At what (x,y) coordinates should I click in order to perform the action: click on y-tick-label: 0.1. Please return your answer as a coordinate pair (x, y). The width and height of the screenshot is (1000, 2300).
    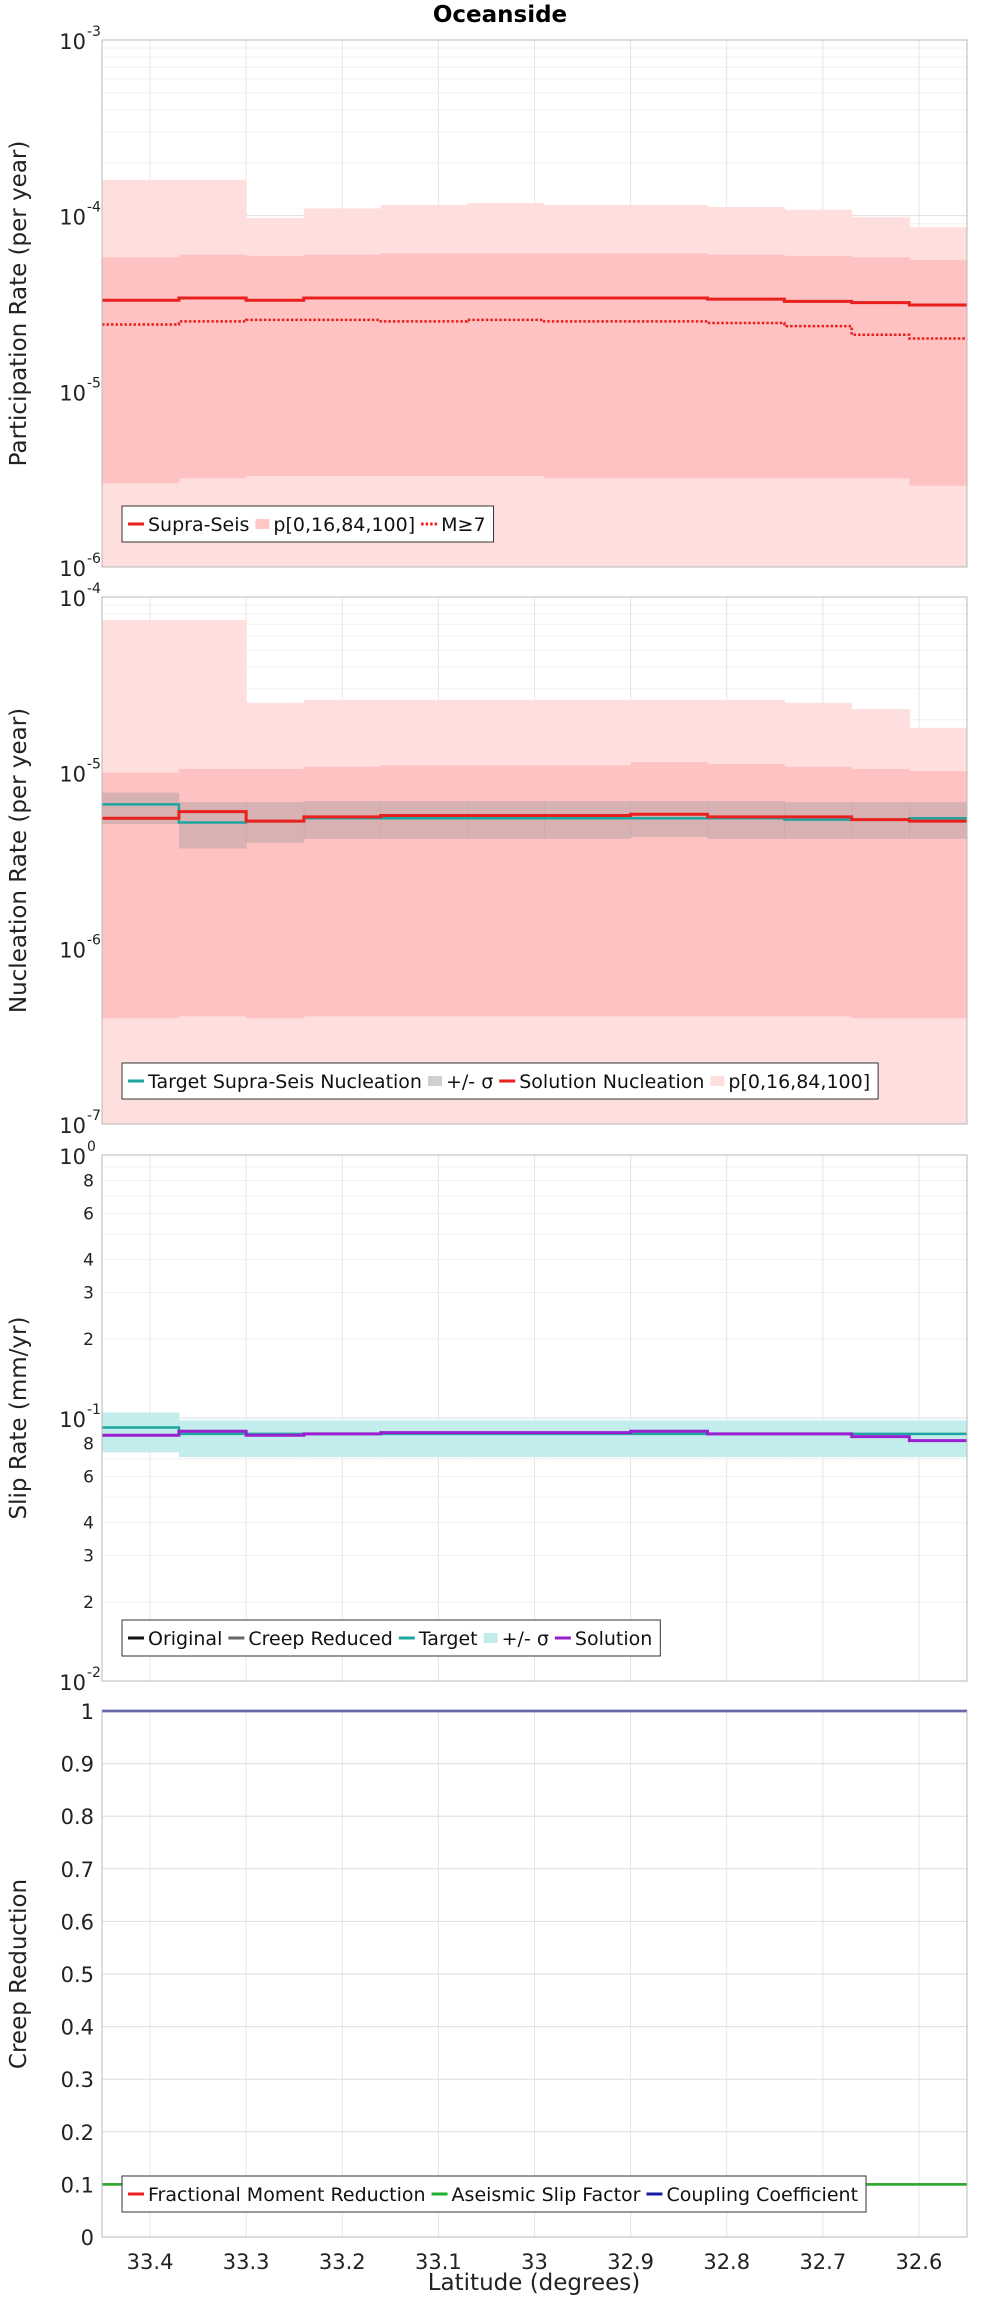
    Looking at the image, I should click on (77, 2185).